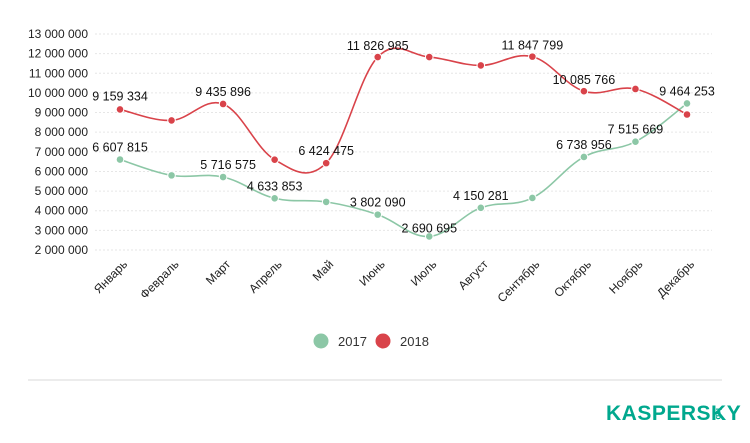  Describe the element at coordinates (371, 272) in the screenshot. I see `x-tick-label: Июнь` at that location.